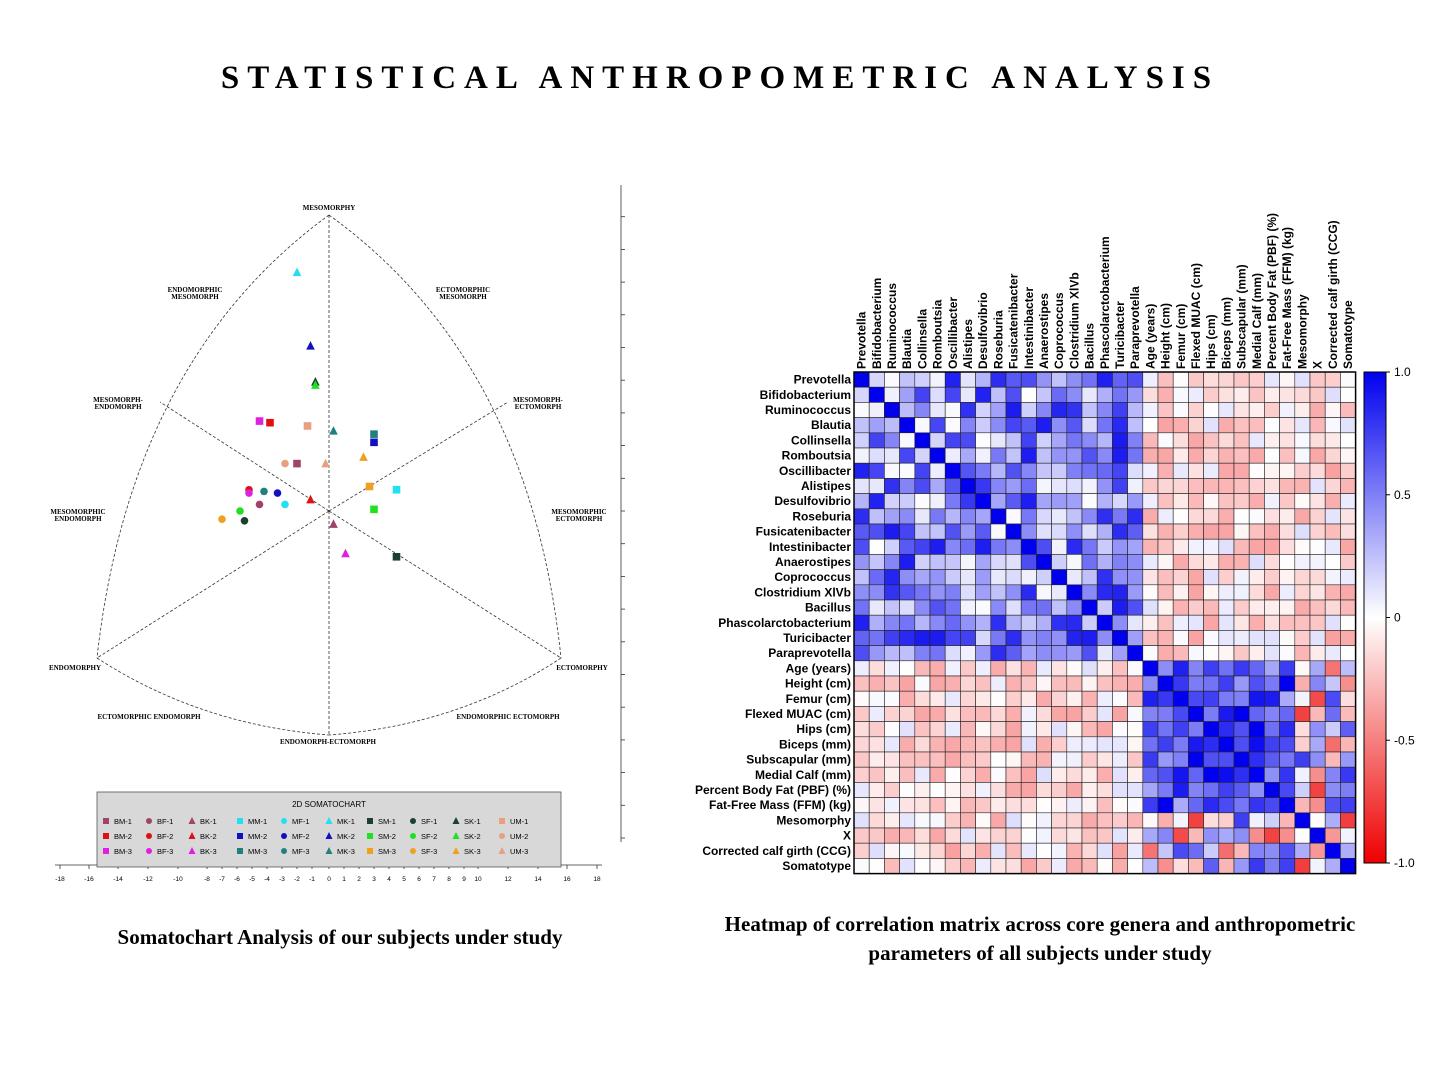 The width and height of the screenshot is (1440, 1080). Describe the element at coordinates (773, 790) in the screenshot. I see `row-label: Percent Body Fat (PBF) (%)` at that location.